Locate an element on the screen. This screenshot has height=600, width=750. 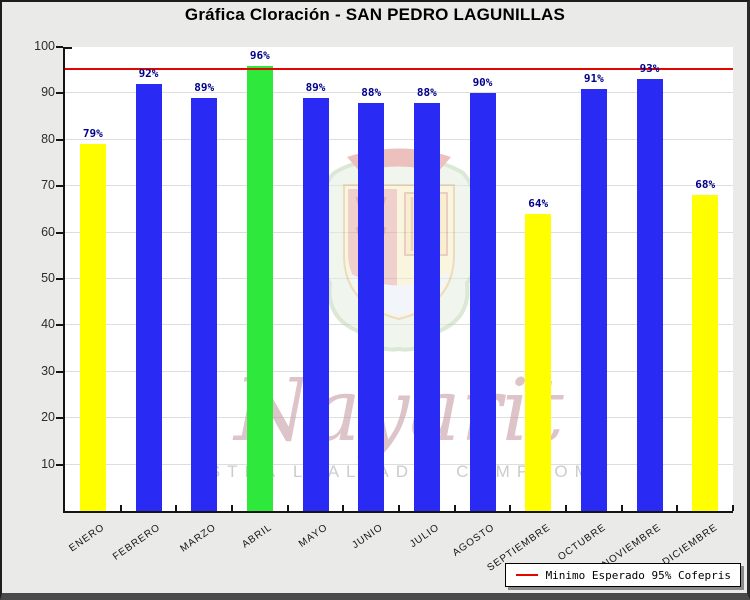
bar-value-label: 64% is located at coordinates (538, 204).